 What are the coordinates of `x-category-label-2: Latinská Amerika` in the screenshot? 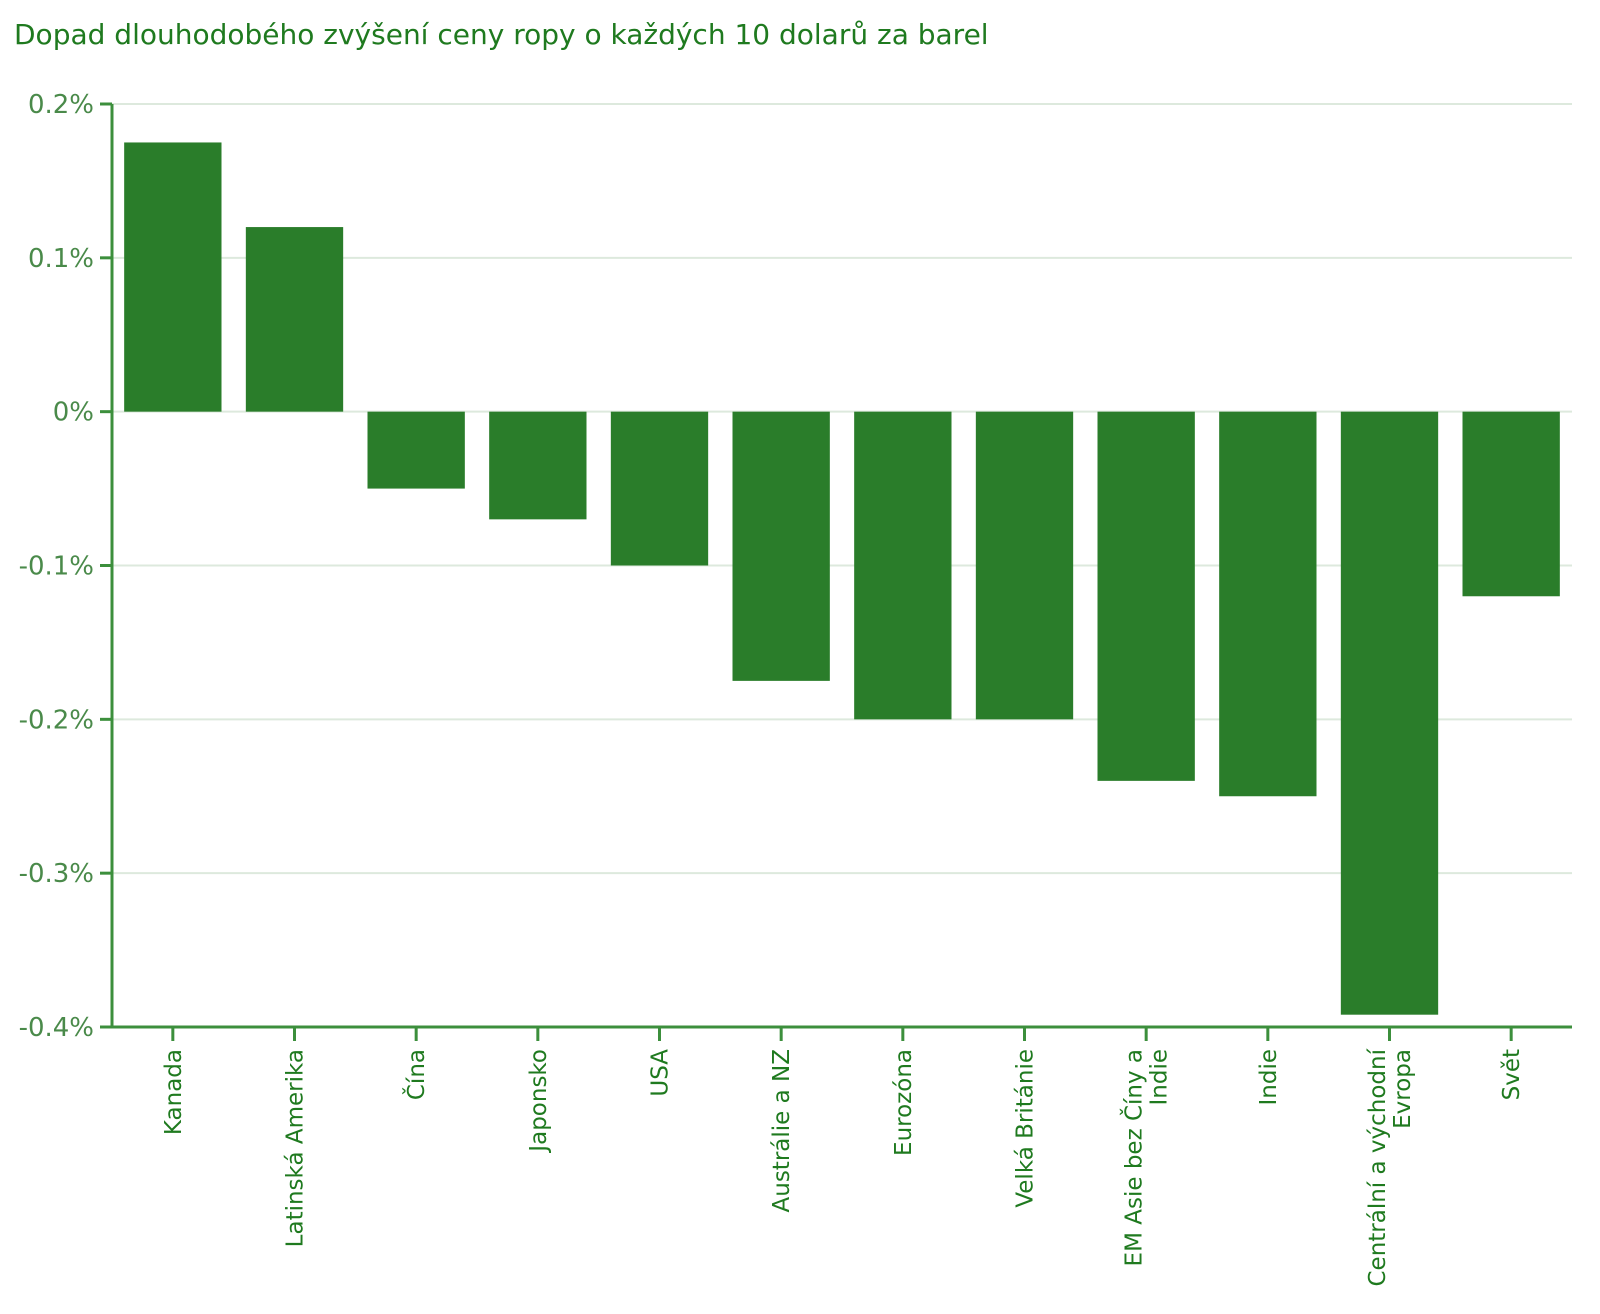 It's located at (296, 1148).